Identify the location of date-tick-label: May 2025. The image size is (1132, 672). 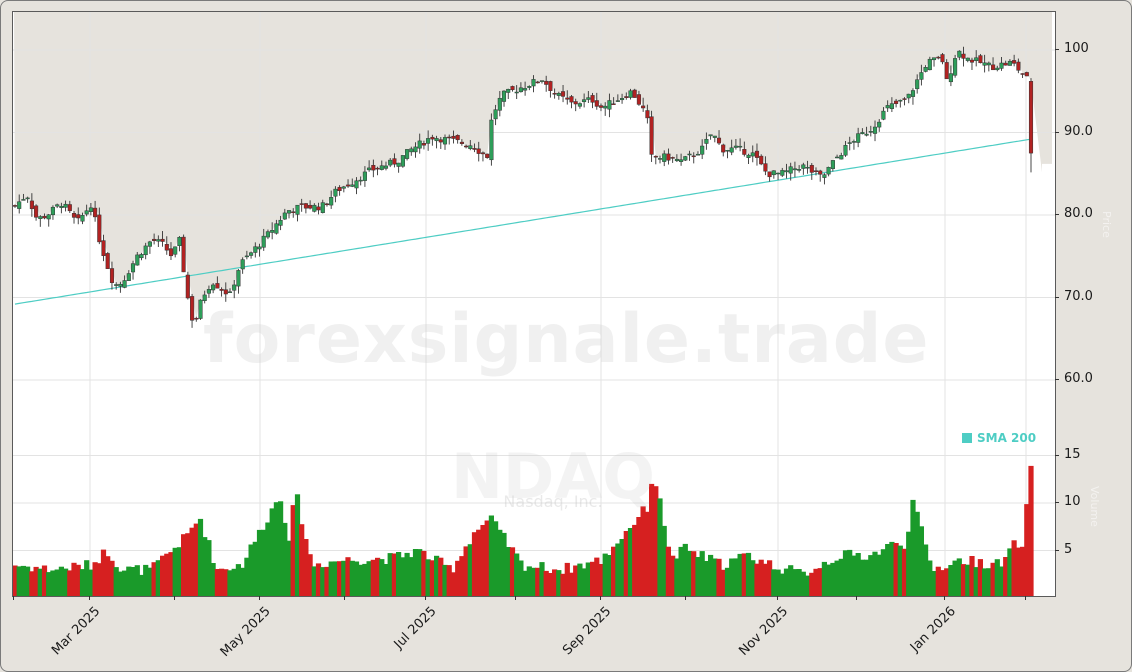
(245, 632).